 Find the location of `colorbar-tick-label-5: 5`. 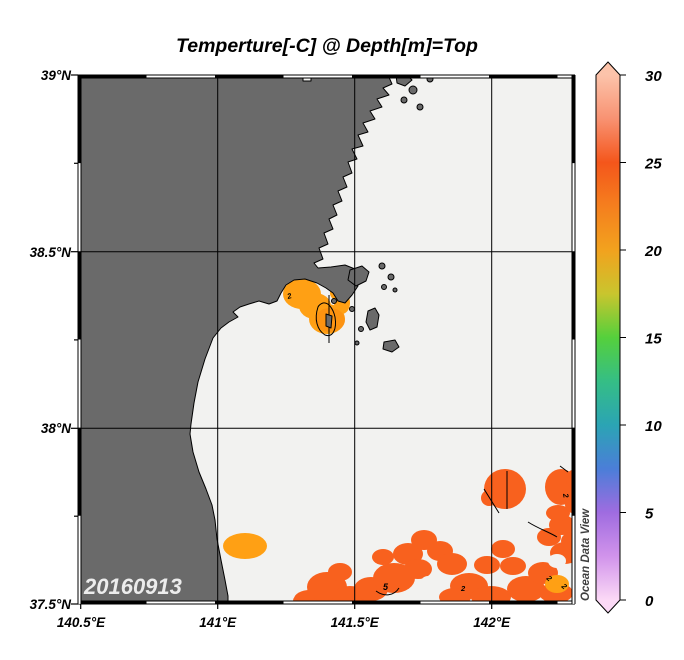

colorbar-tick-label-5: 5 is located at coordinates (649, 514).